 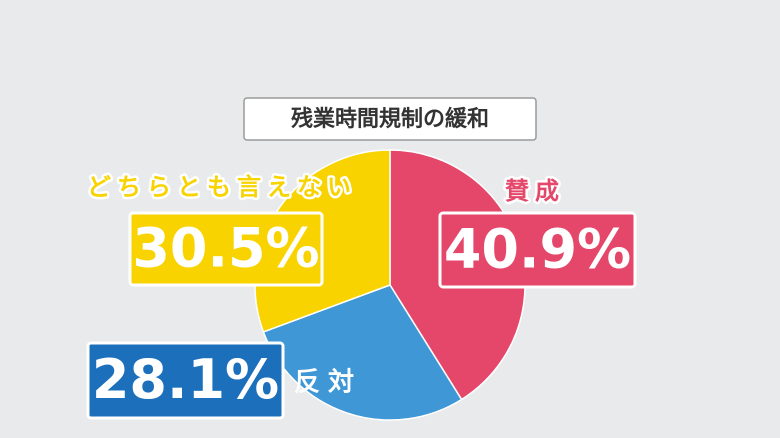 I want to click on value-label: 30.5%, so click(x=225, y=248).